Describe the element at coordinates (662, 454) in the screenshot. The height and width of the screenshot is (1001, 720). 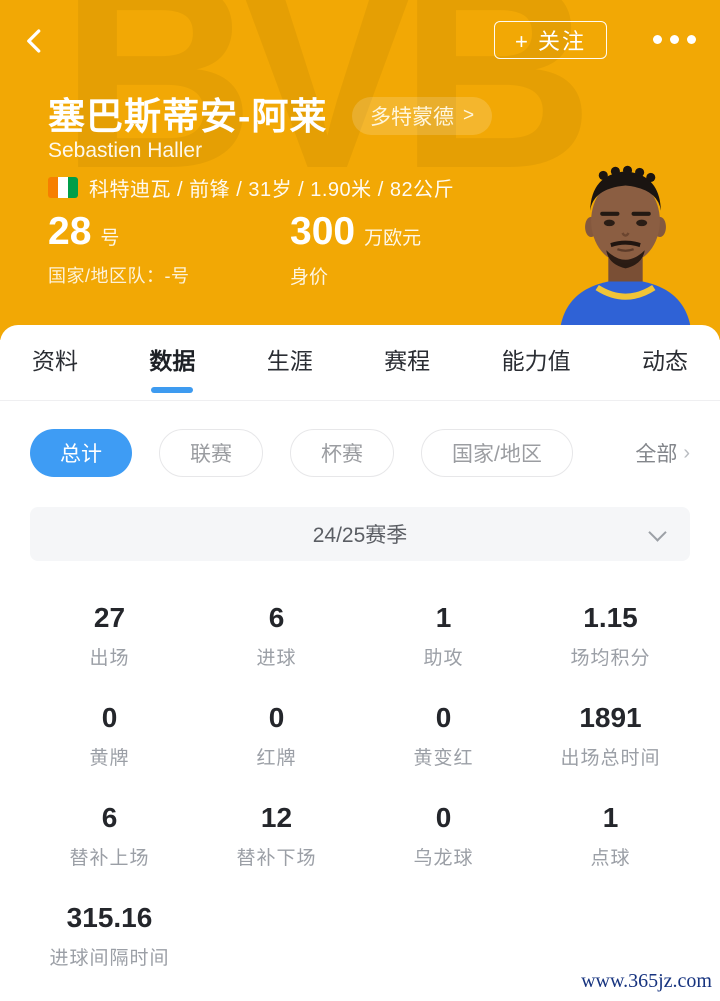
I see `filter-all-link: 全部 ›` at that location.